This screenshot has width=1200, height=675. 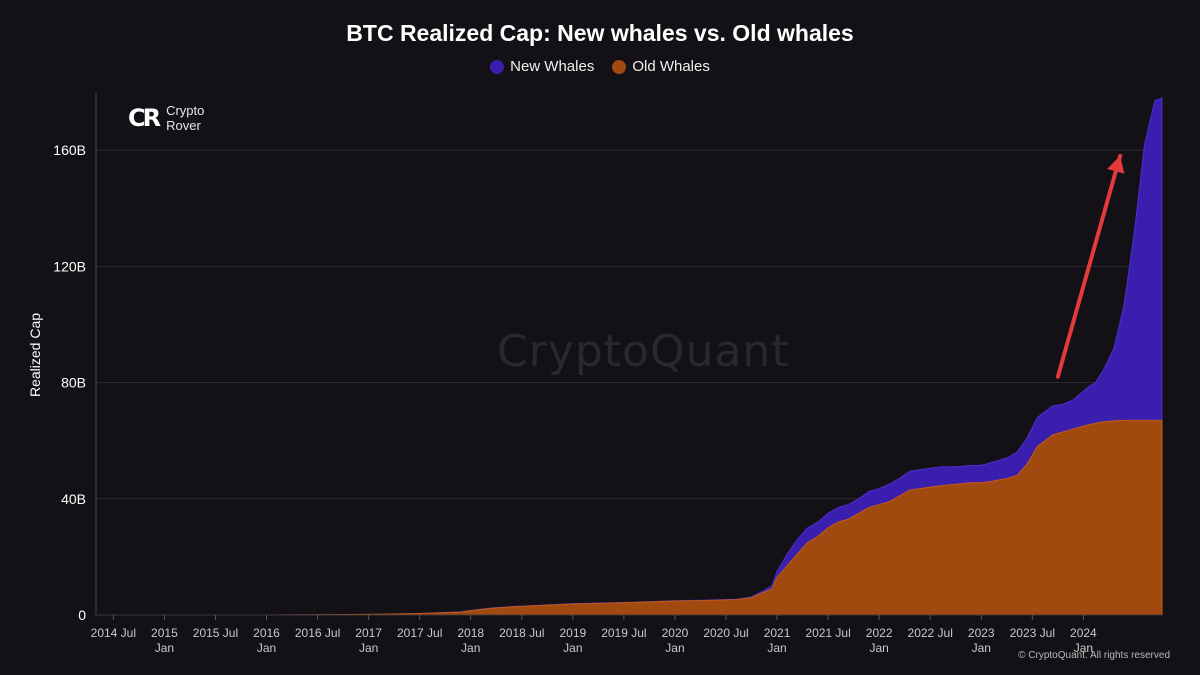 What do you see at coordinates (671, 66) in the screenshot?
I see `legend-label-old-whales: Old Whales` at bounding box center [671, 66].